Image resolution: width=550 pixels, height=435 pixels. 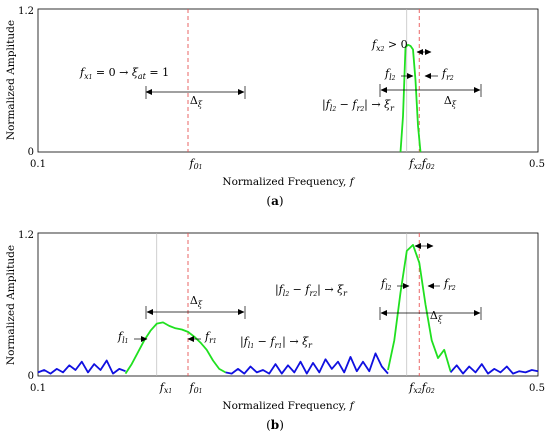 What do you see at coordinates (26, 11) in the screenshot?
I see `y-tick-a-top: 1.2` at bounding box center [26, 11].